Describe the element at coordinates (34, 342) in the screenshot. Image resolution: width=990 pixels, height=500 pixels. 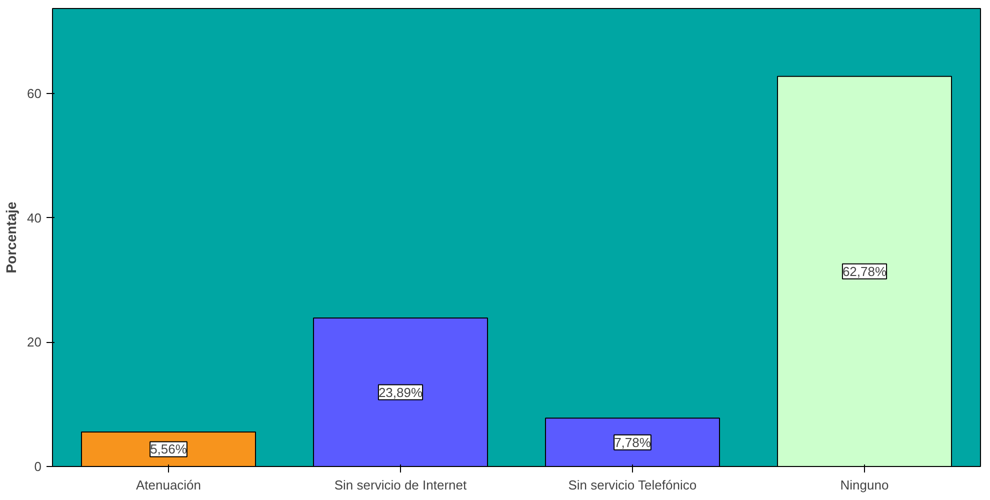
I see `y-tick-label: 20` at that location.